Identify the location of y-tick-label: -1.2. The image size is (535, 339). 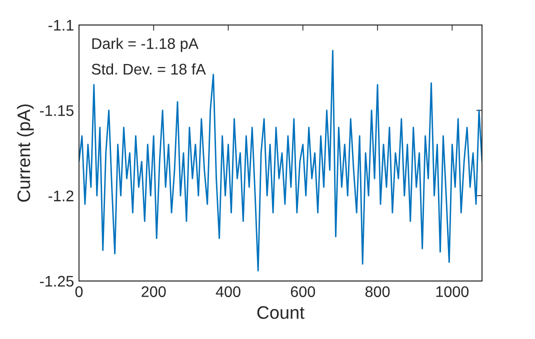
(61, 196).